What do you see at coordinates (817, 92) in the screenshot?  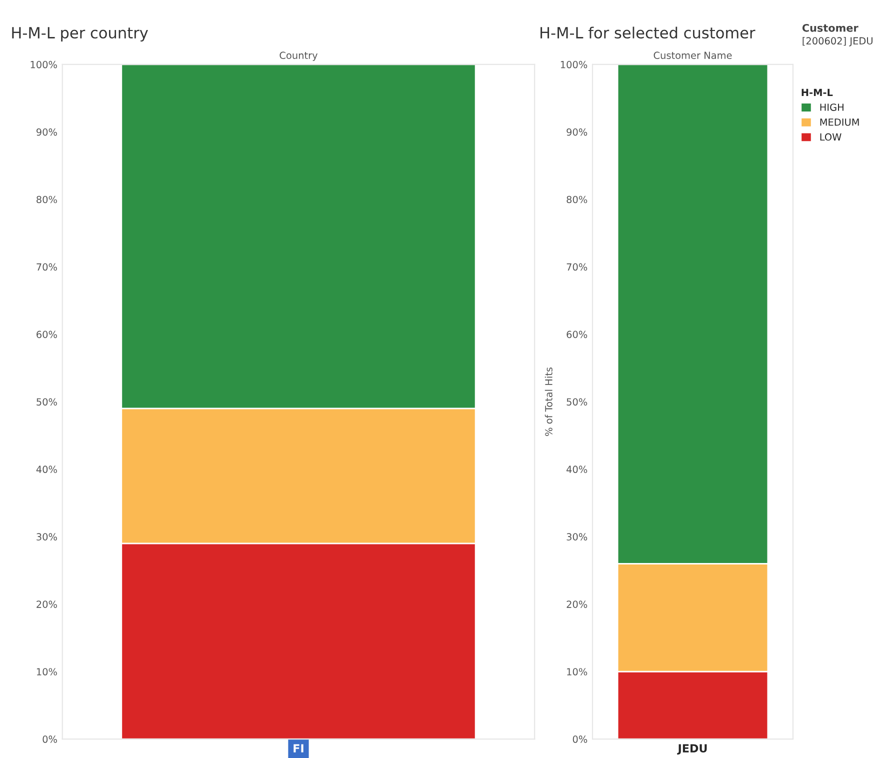 I see `legend-title: H-M-L` at bounding box center [817, 92].